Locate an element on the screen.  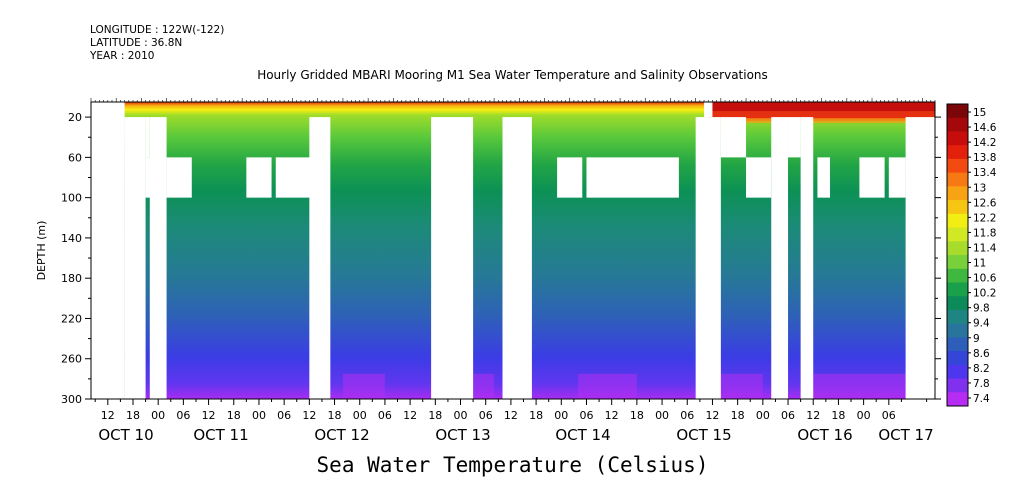
latitude-label: LATITUDE : 36.8N is located at coordinates (136, 43).